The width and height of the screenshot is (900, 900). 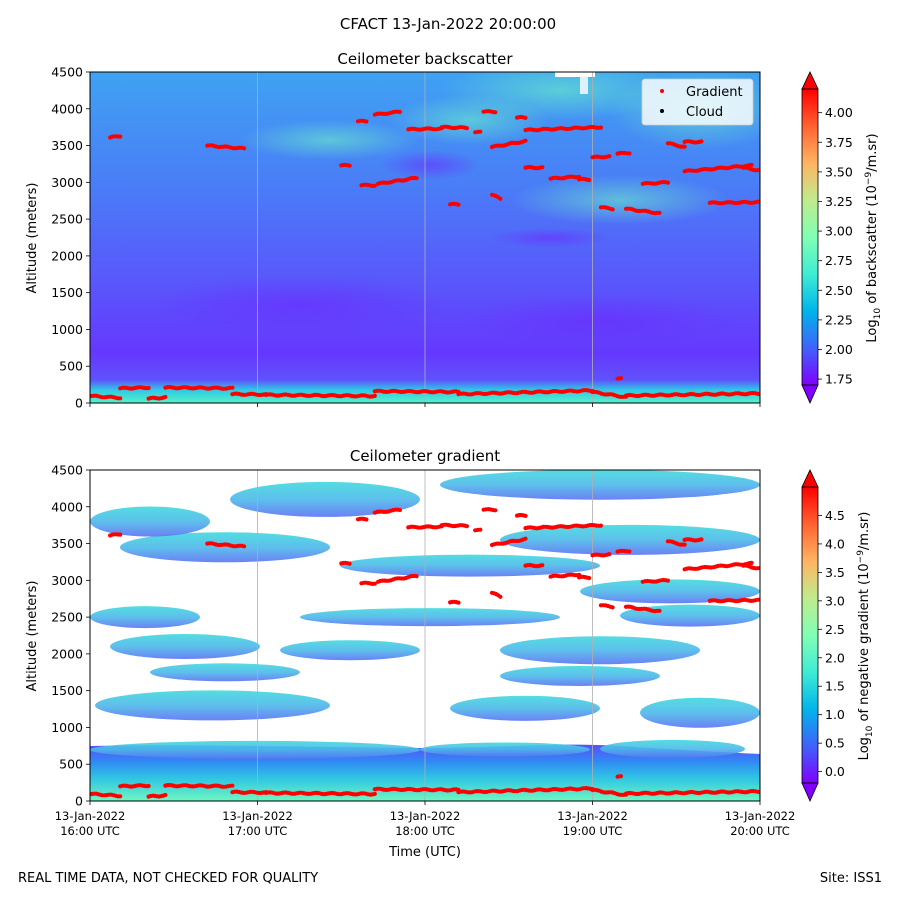 I want to click on colorbar-tick-label: 2.5, so click(x=835, y=629).